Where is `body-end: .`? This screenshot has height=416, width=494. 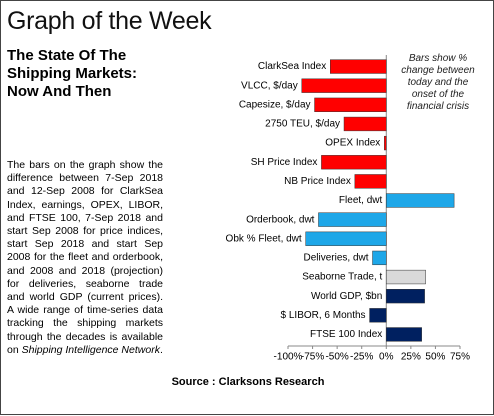
body-end: . is located at coordinates (161, 349).